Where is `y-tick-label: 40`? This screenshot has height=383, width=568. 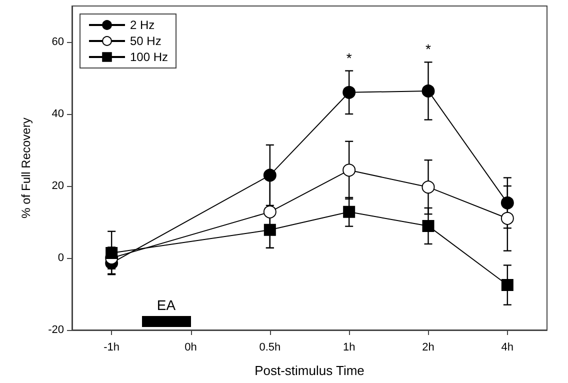 y-tick-label: 40 is located at coordinates (58, 114).